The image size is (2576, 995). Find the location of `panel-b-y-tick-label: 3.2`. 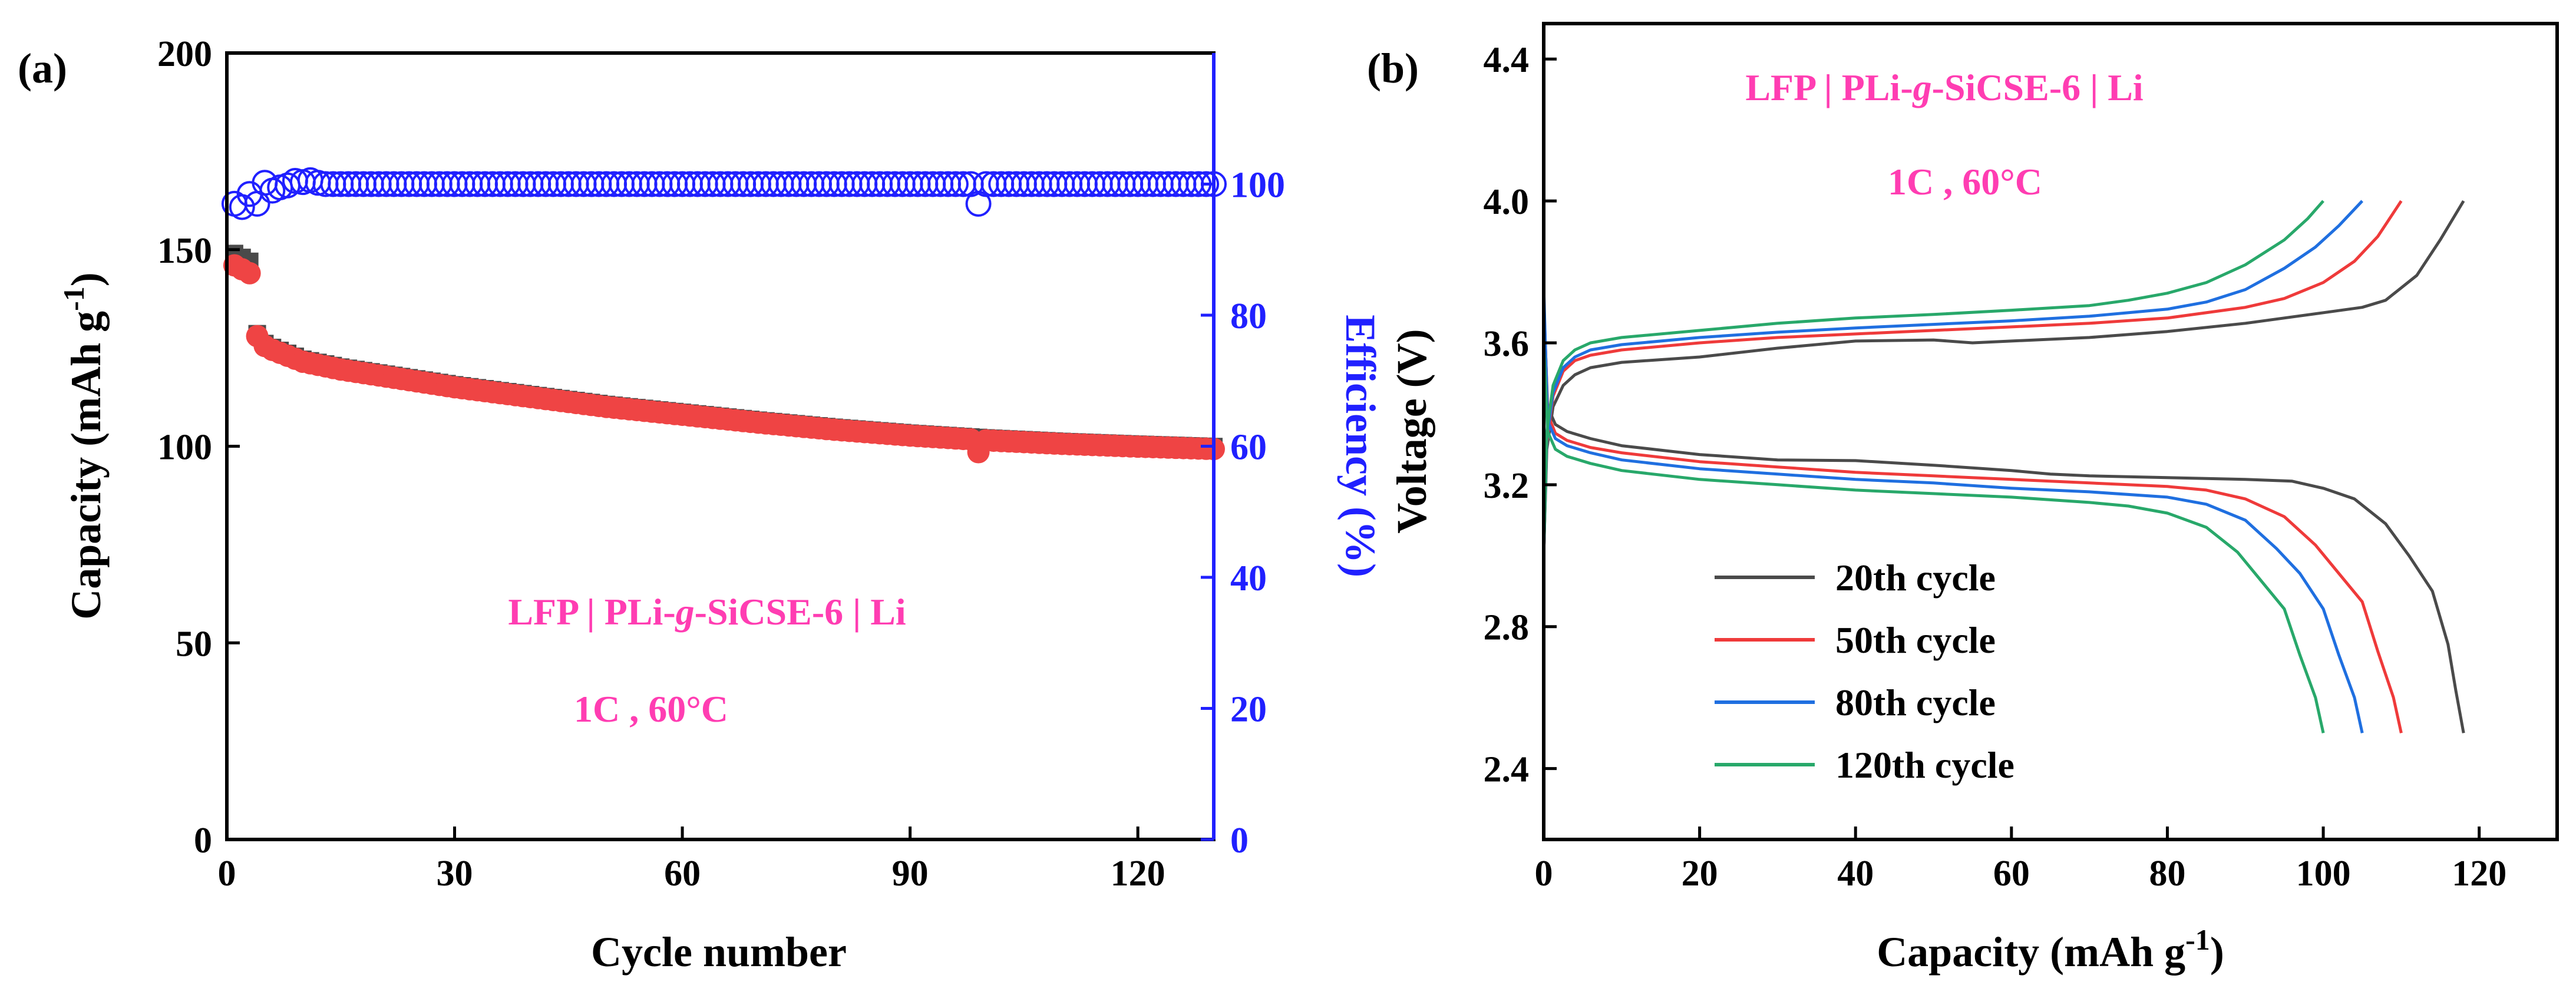

panel-b-y-tick-label: 3.2 is located at coordinates (1507, 486).